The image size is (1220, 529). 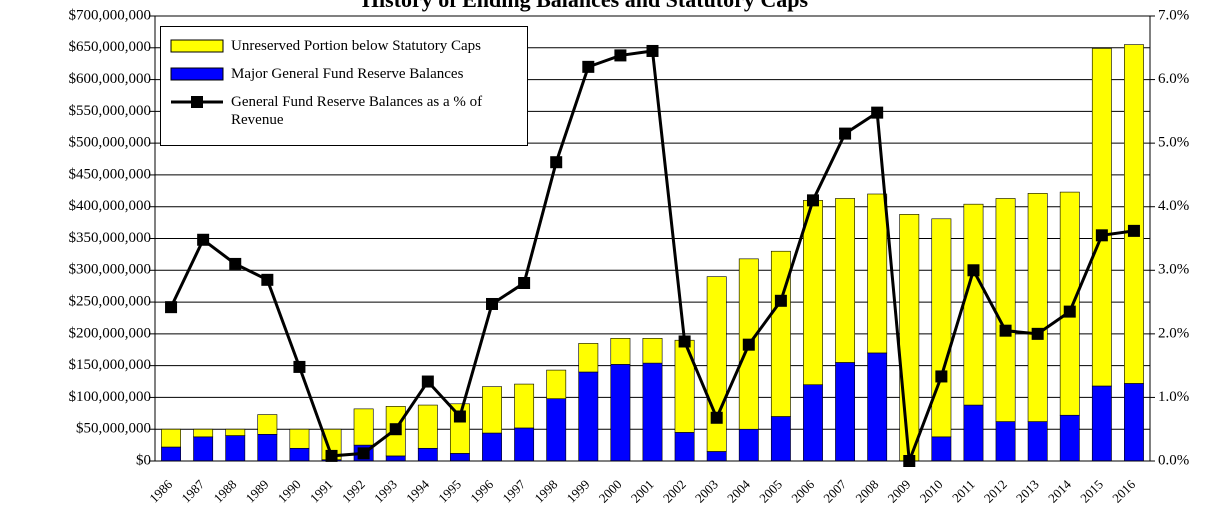 I want to click on y-tick-label: $350,000,000, so click(x=110, y=238).